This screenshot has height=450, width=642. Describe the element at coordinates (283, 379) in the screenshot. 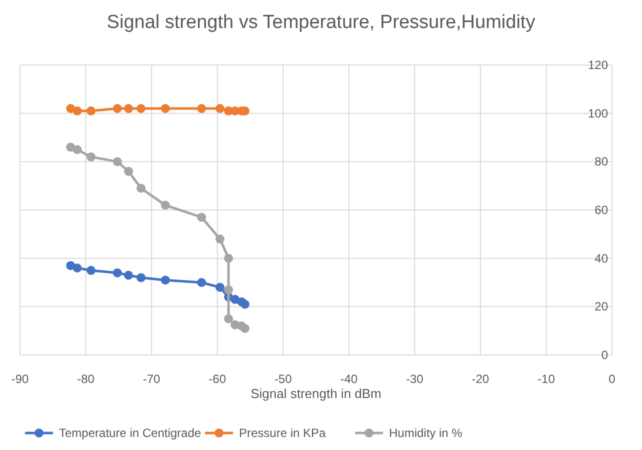

I see `x-tick-label: -50` at that location.